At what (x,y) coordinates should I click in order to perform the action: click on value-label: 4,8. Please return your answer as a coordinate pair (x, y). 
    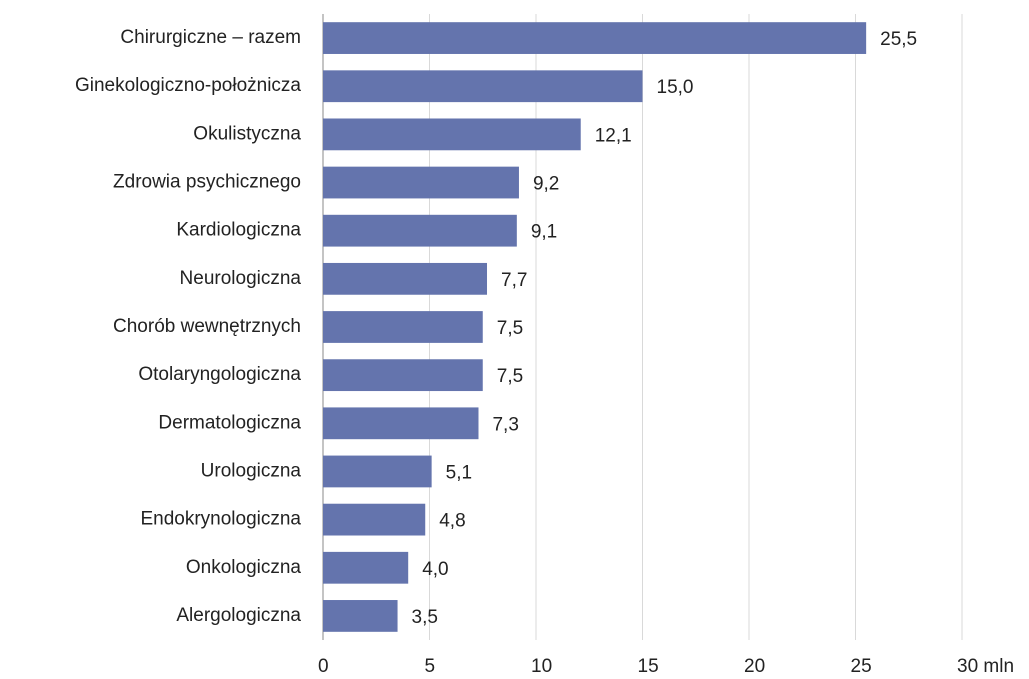
    Looking at the image, I should click on (452, 521).